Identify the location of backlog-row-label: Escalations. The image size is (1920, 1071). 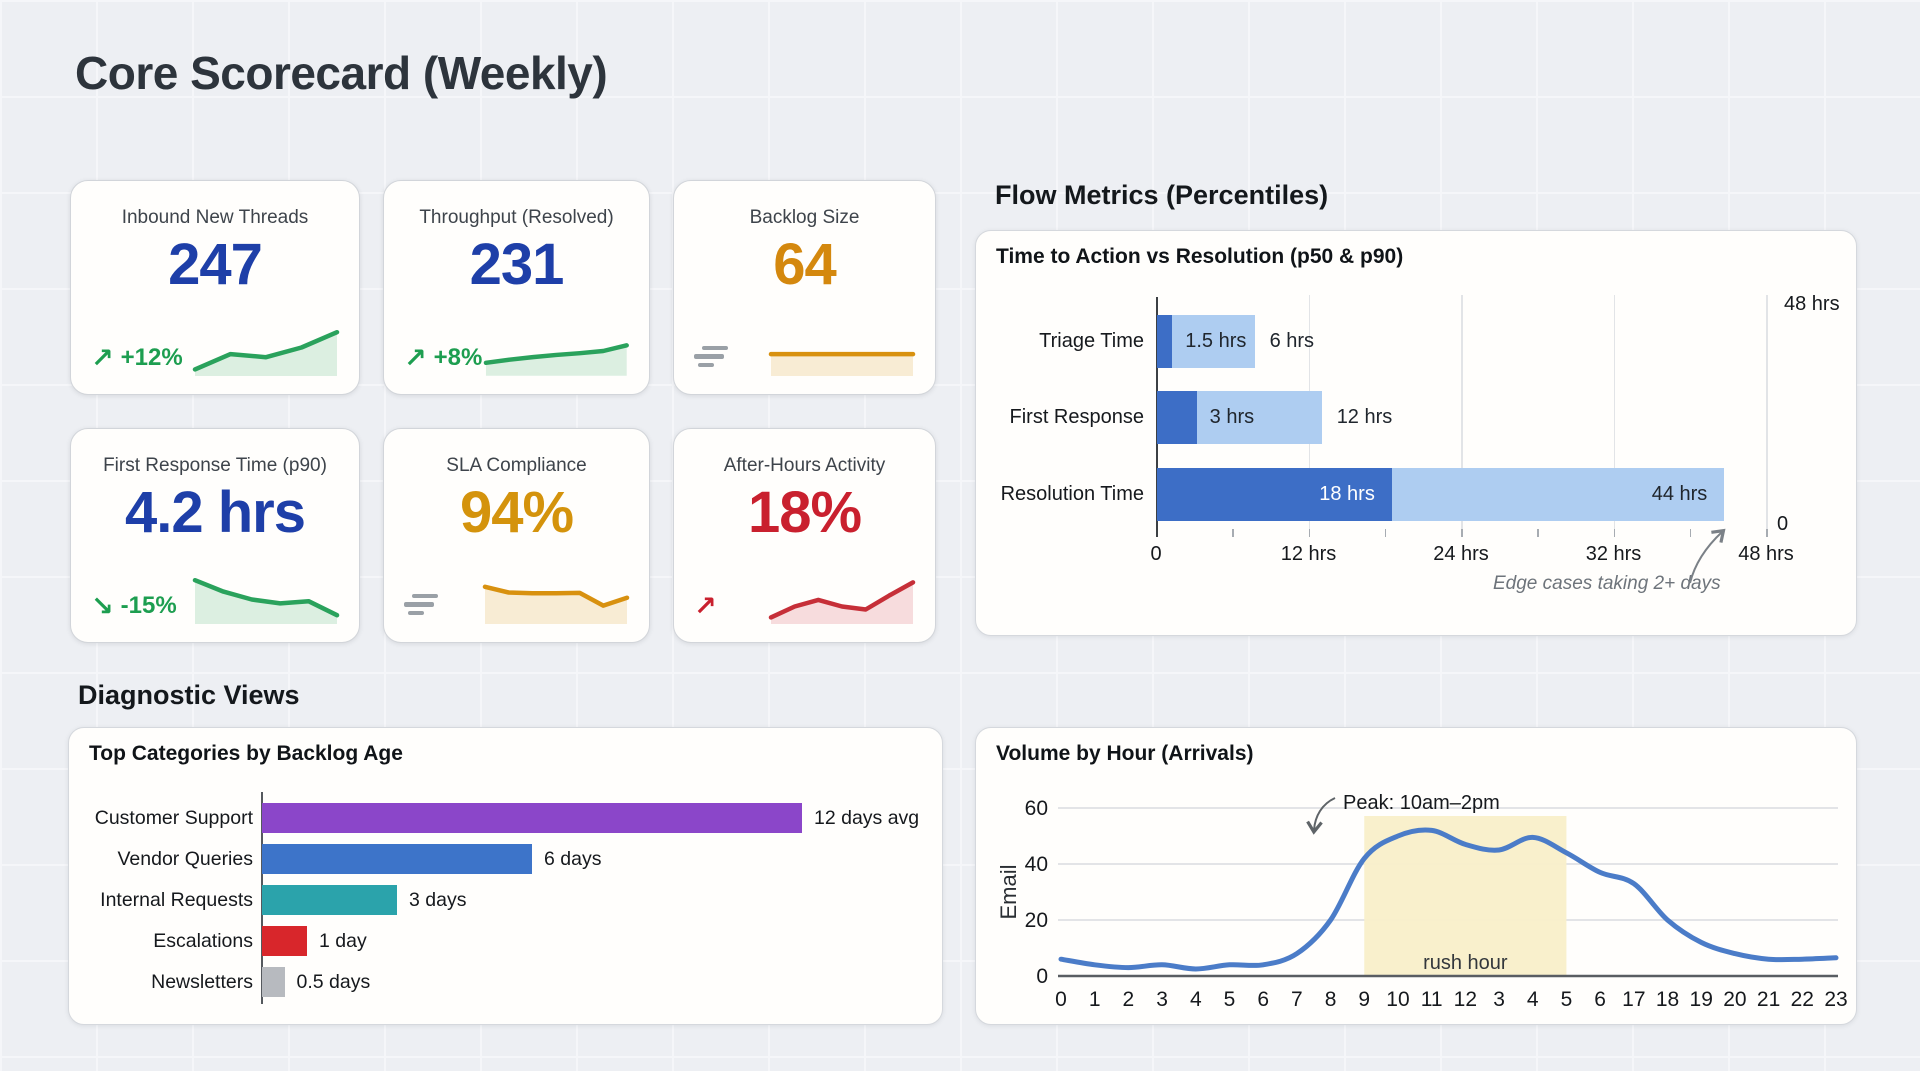
(203, 940).